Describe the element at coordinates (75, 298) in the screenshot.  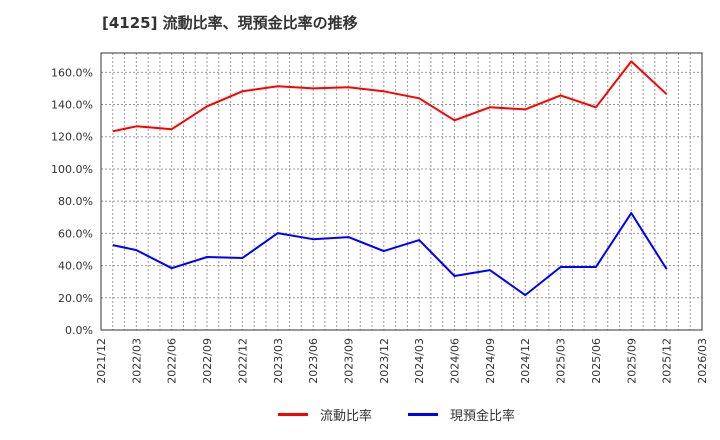
I see `y-tick-label: 20.0%` at that location.